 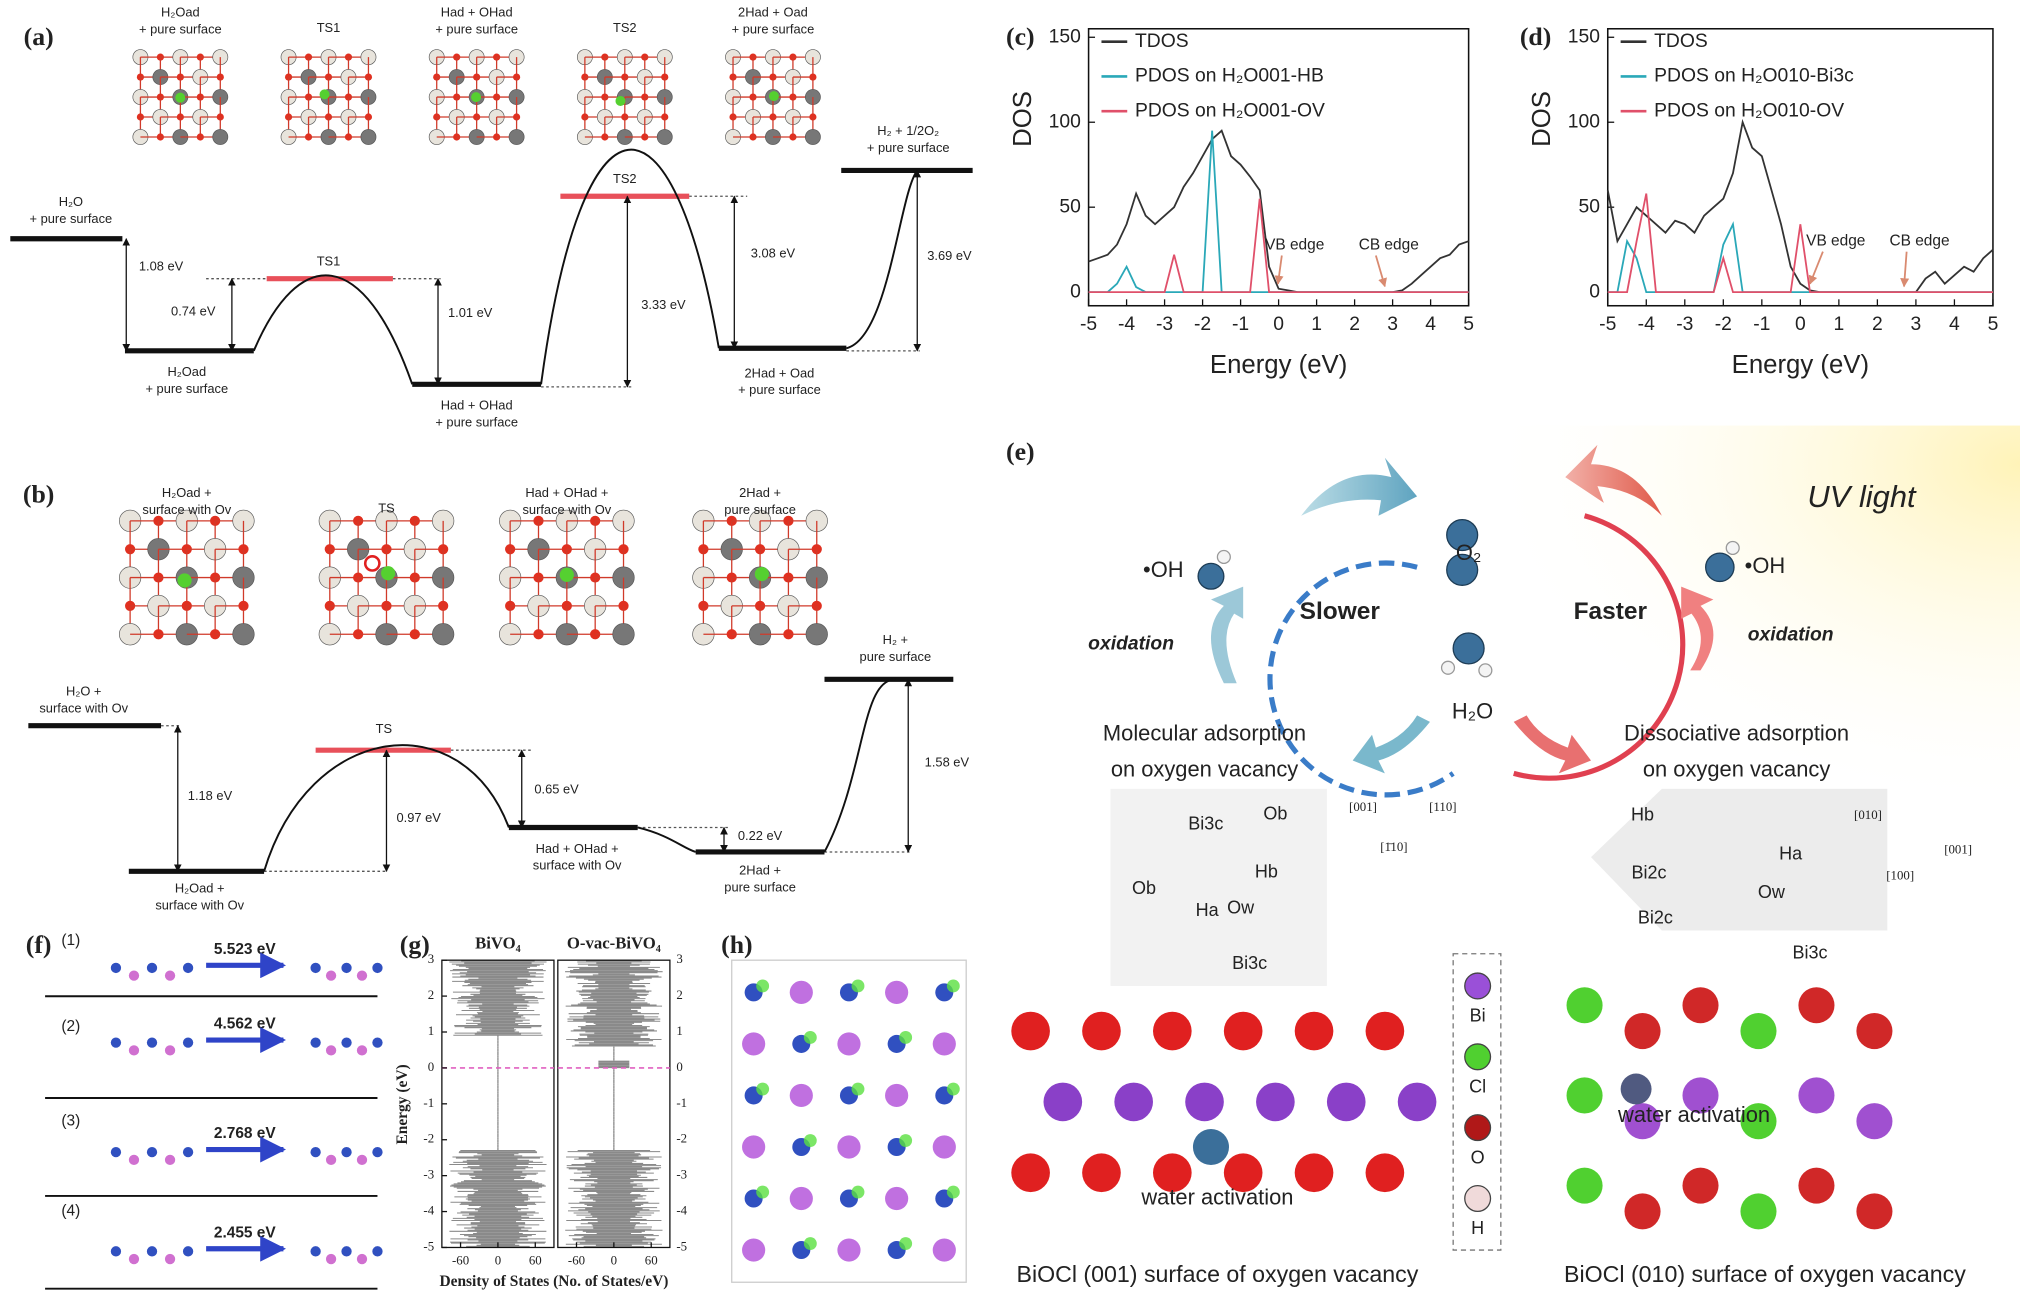 What do you see at coordinates (210, 795) in the screenshot?
I see `energy-value: 1.18 eV` at bounding box center [210, 795].